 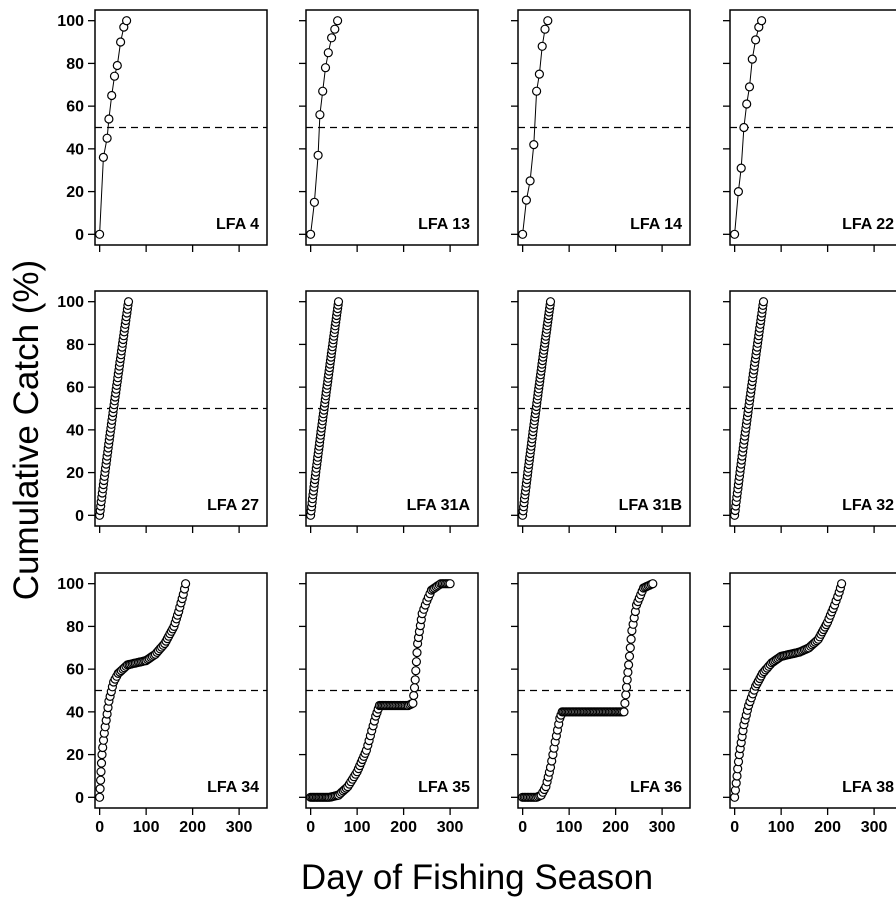 What do you see at coordinates (75, 107) in the screenshot?
I see `y-tick-label: 60` at bounding box center [75, 107].